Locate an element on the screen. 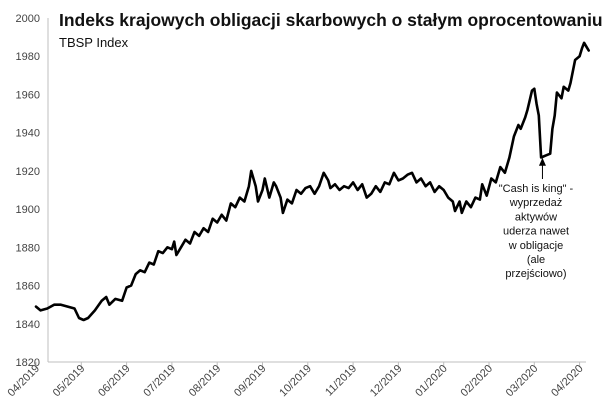 Image resolution: width=606 pixels, height=417 pixels. annotation-text-line: aktywów is located at coordinates (536, 217).